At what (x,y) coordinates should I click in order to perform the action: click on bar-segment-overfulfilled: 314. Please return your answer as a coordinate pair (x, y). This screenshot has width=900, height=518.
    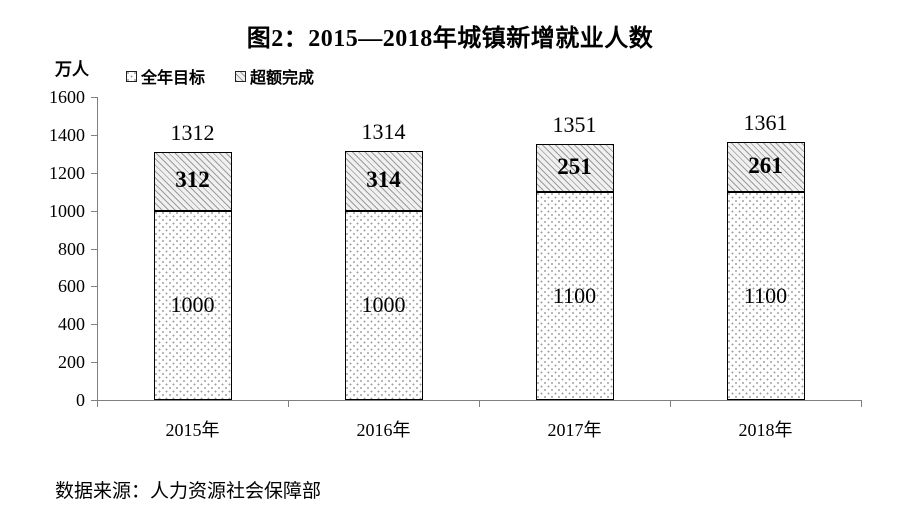
    Looking at the image, I should click on (383, 181).